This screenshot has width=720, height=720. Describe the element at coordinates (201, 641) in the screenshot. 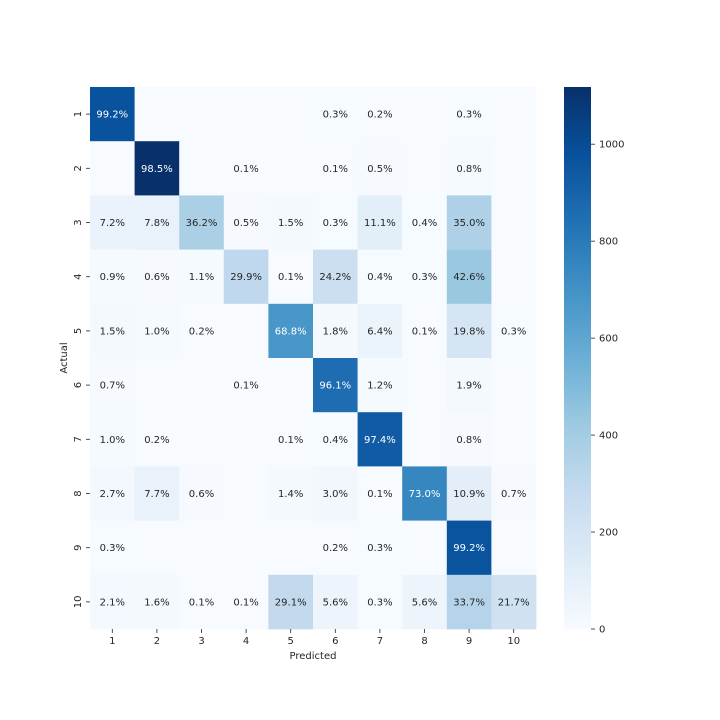

I see `x-tick-label: 3` at that location.